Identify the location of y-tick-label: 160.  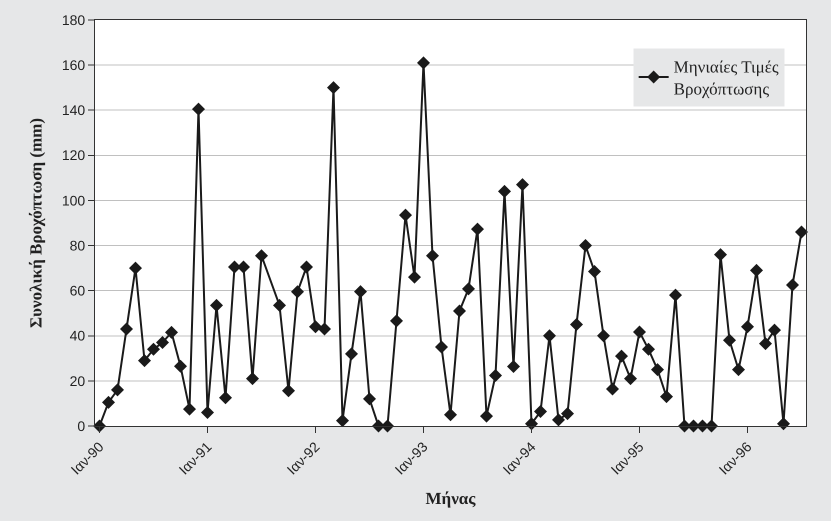
(74, 65).